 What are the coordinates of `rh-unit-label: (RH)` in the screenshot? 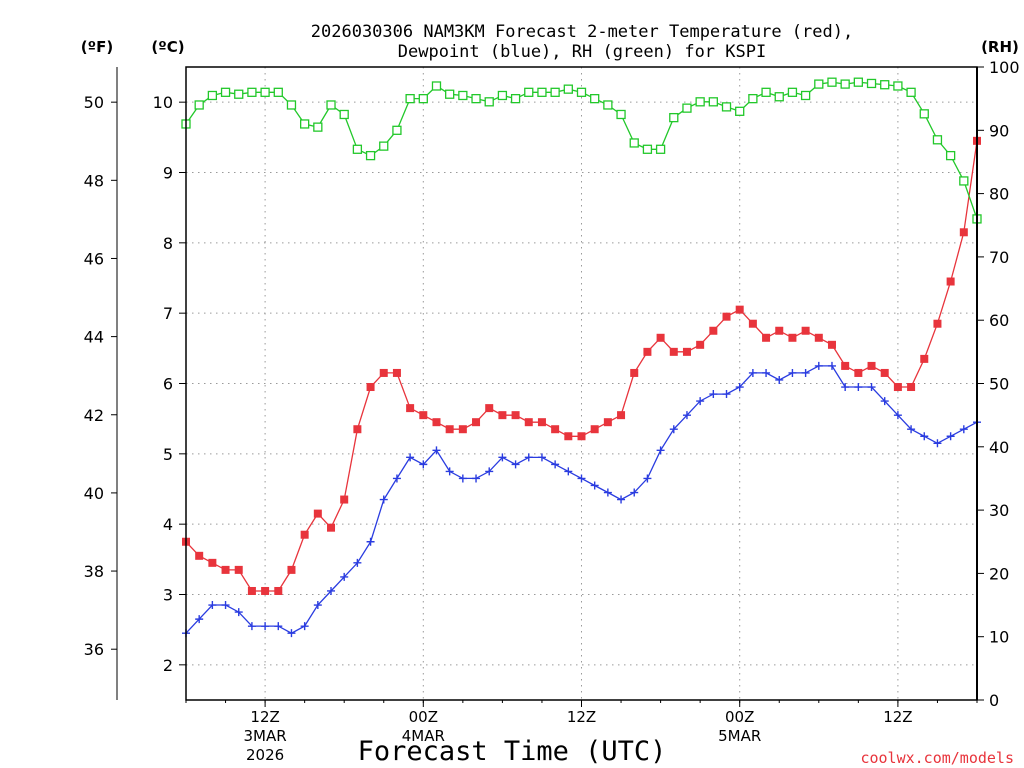 It's located at (1000, 47).